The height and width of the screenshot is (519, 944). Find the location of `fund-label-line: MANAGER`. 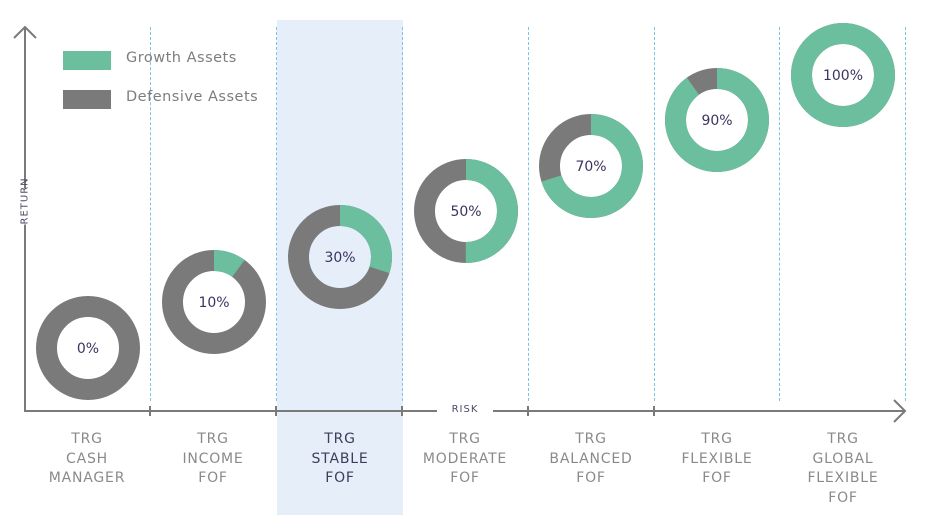

fund-label-line: MANAGER is located at coordinates (87, 478).